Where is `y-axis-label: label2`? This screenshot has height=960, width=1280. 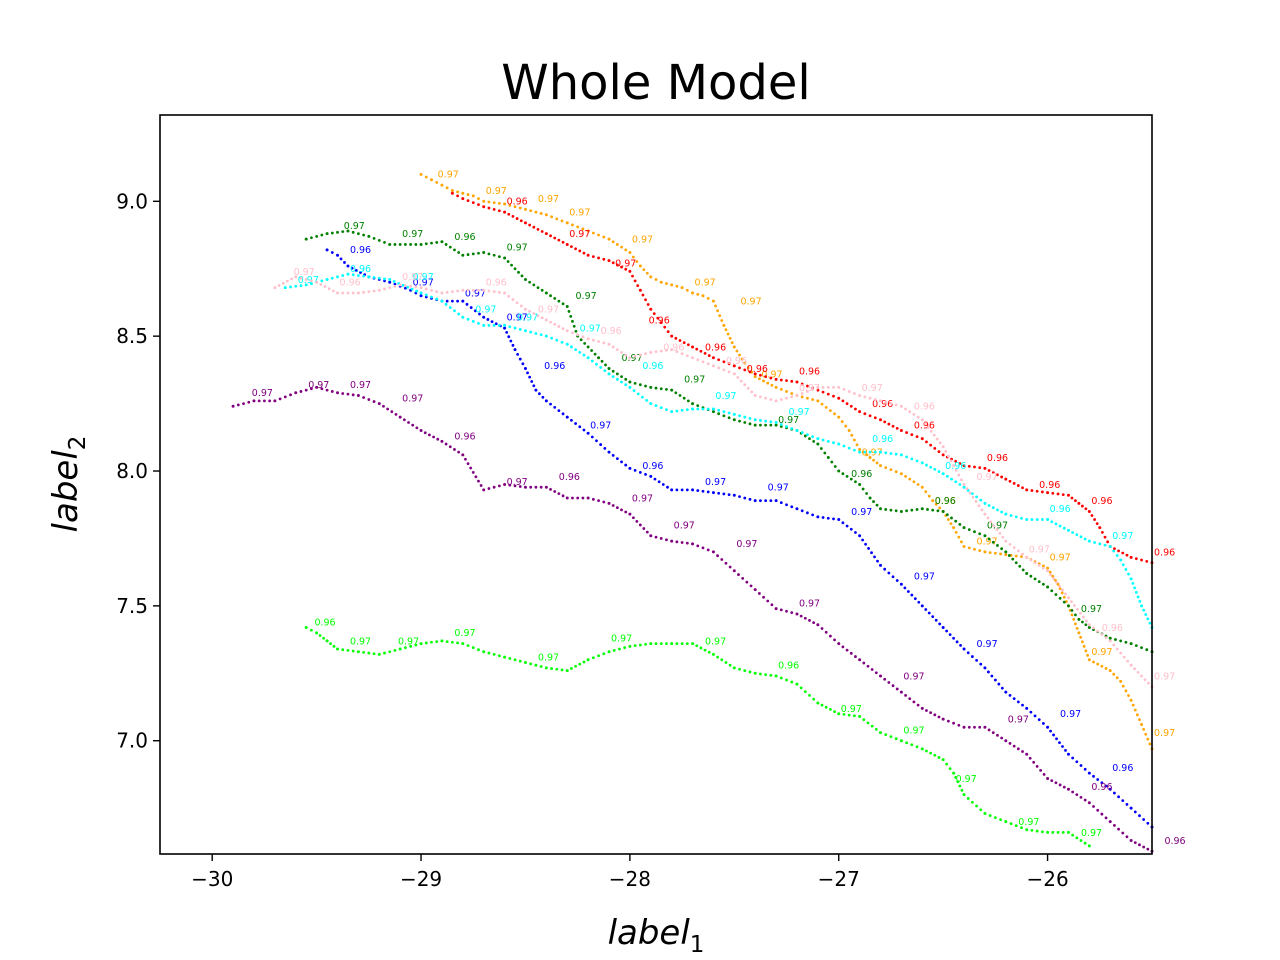 y-axis-label: label2 is located at coordinates (68, 484).